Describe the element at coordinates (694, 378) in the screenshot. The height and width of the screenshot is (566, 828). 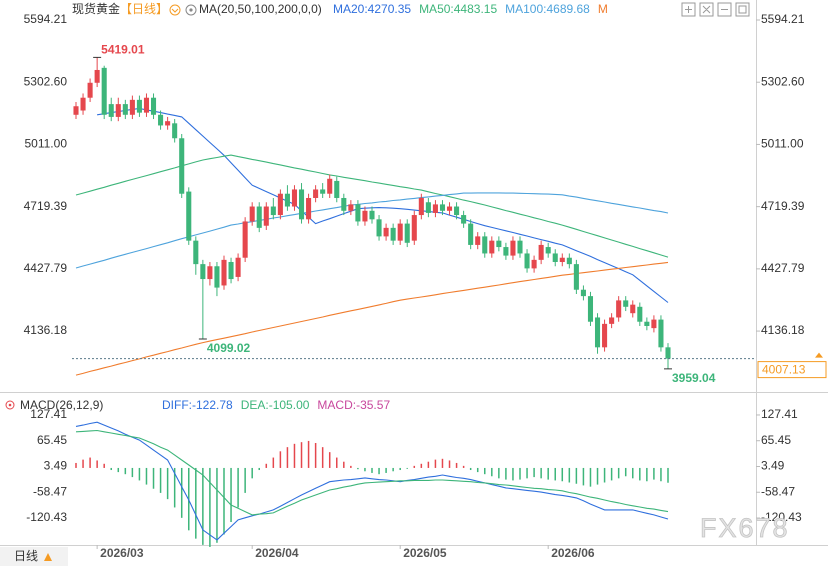
I see `low-annotation: 3959.04` at that location.